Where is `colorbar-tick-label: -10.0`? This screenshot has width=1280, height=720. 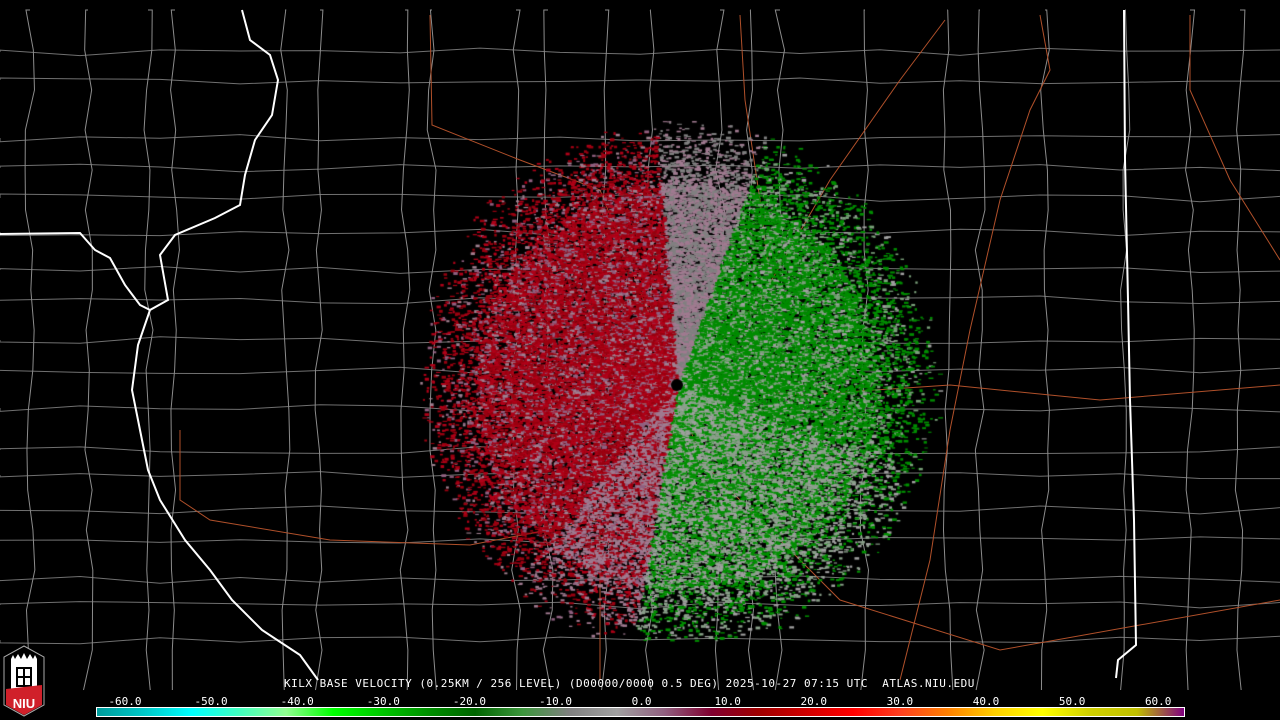
colorbar-tick-label: -10.0 is located at coordinates (555, 701).